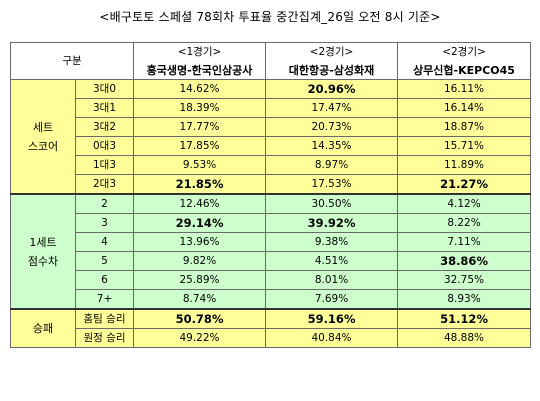 The image size is (540, 401). I want to click on table-row: 0대3 17.85% 14.35% 15.71%, so click(271, 146).